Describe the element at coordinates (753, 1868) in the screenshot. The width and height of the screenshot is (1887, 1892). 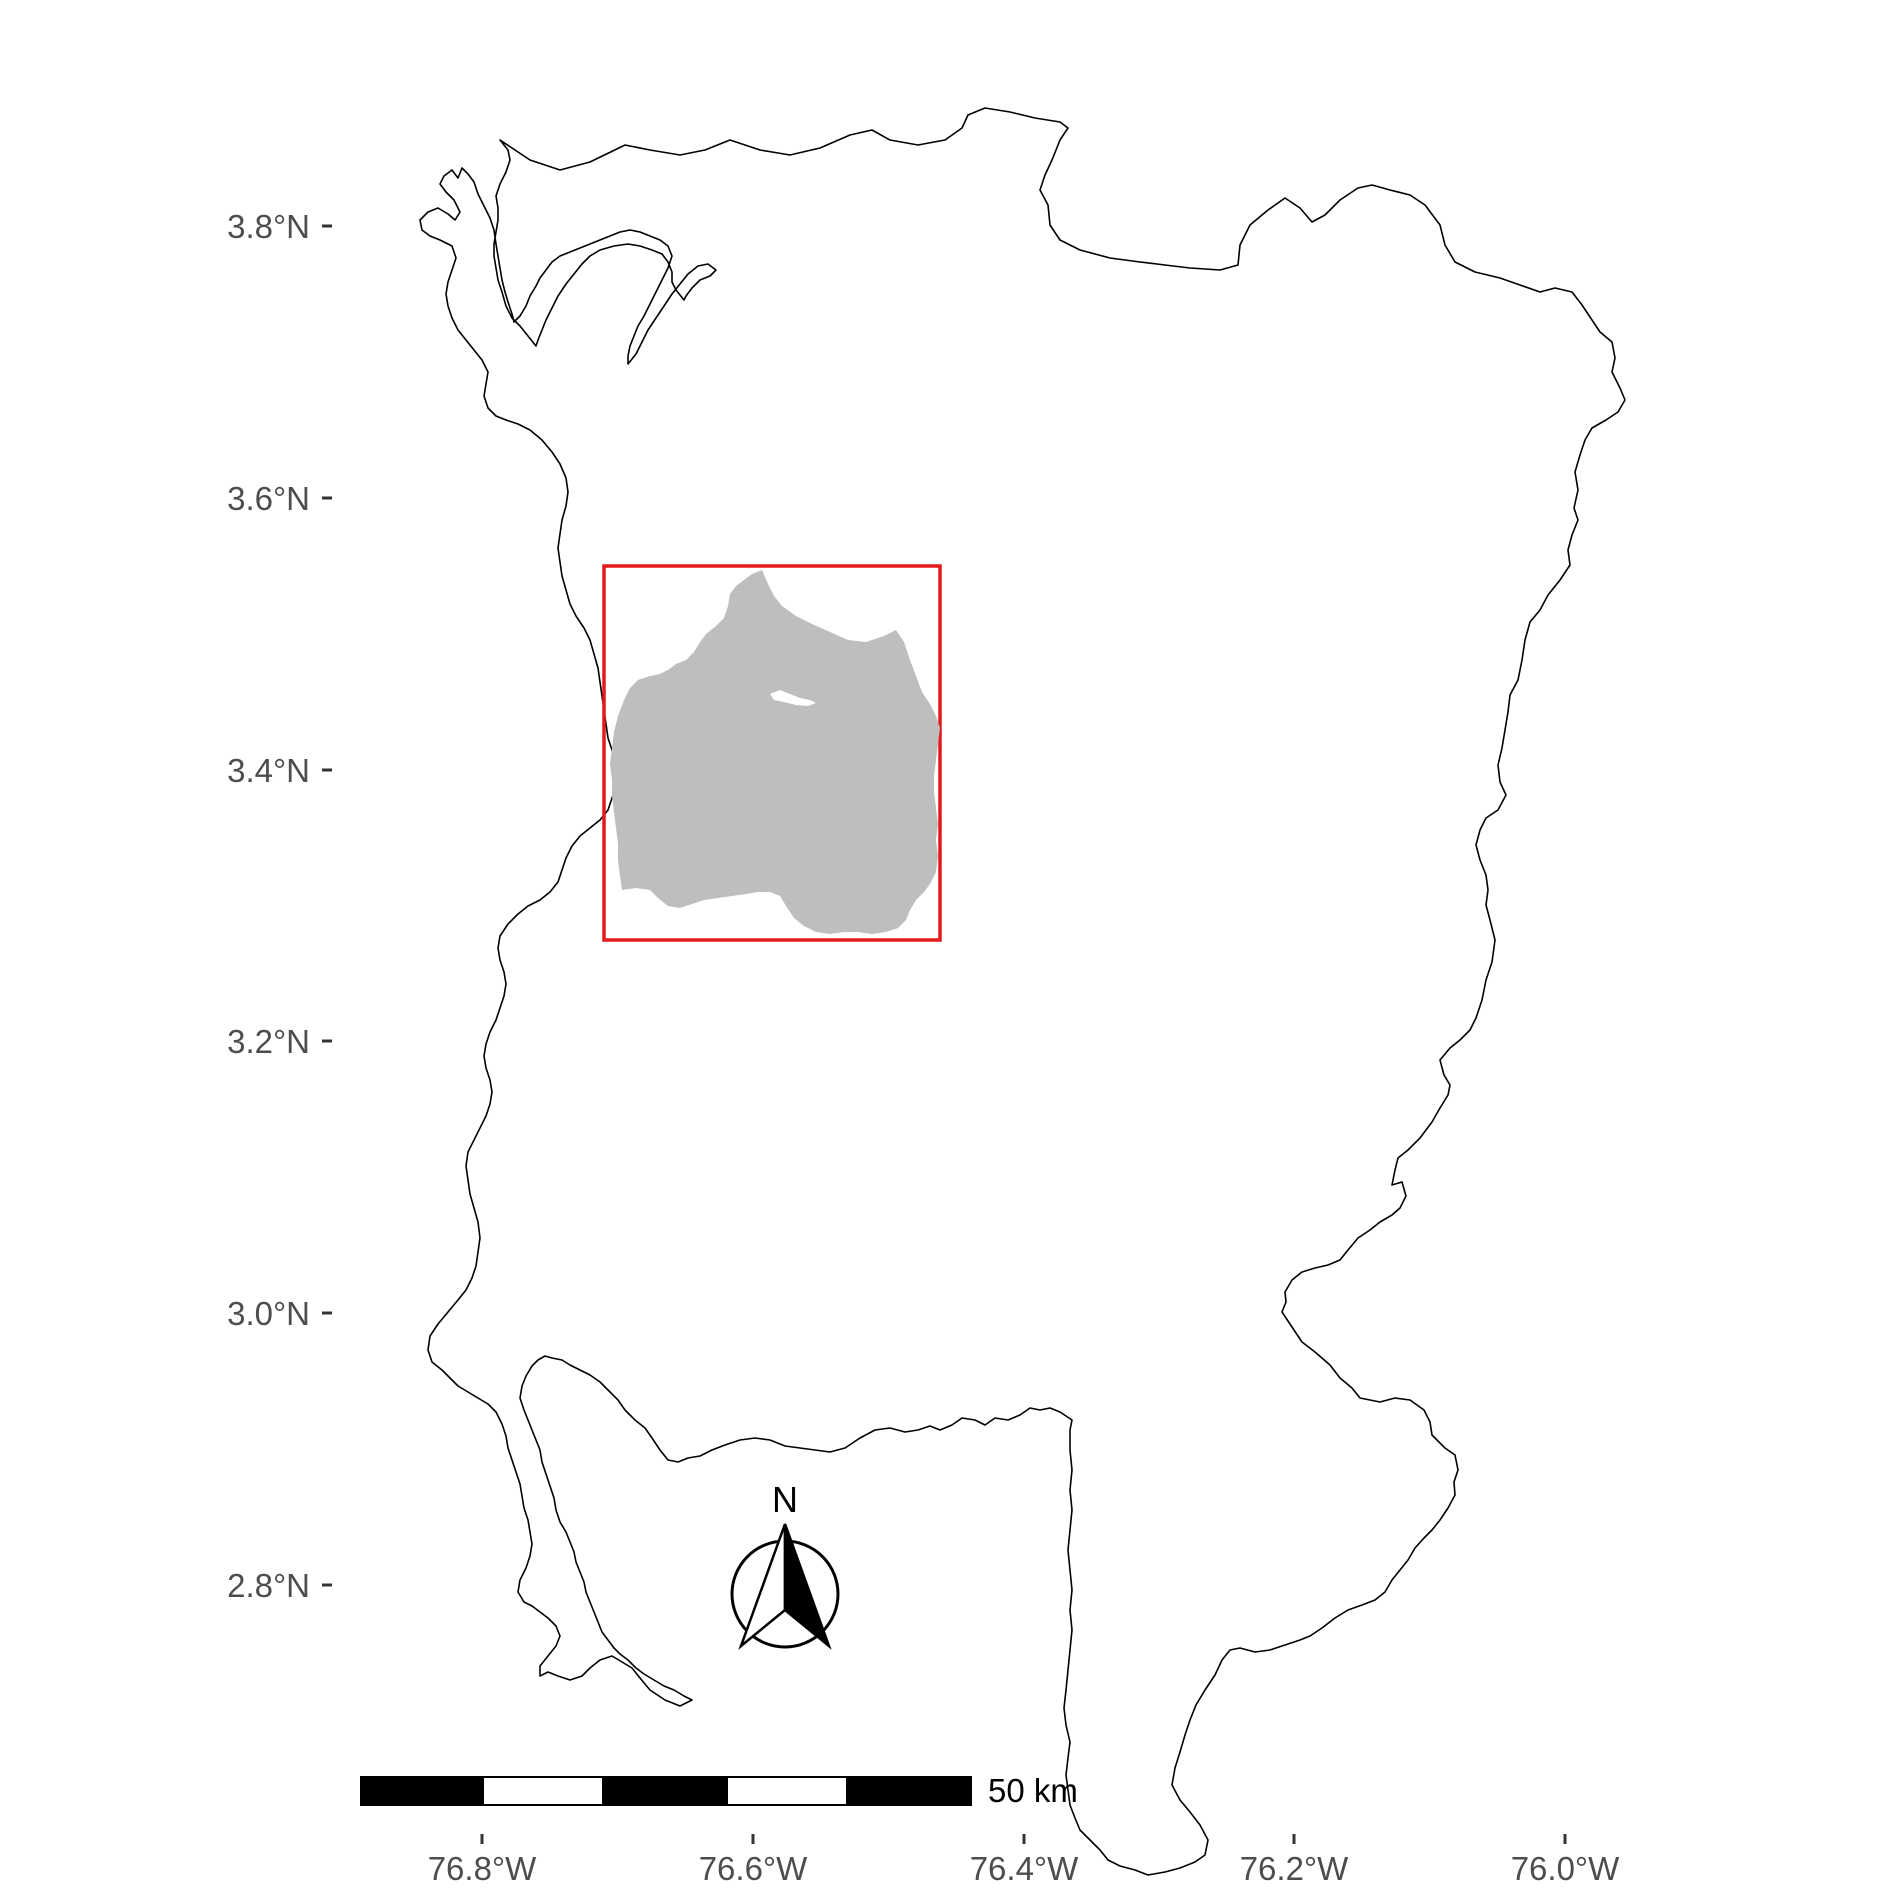
I see `x-tick-label: 76.6°W` at that location.